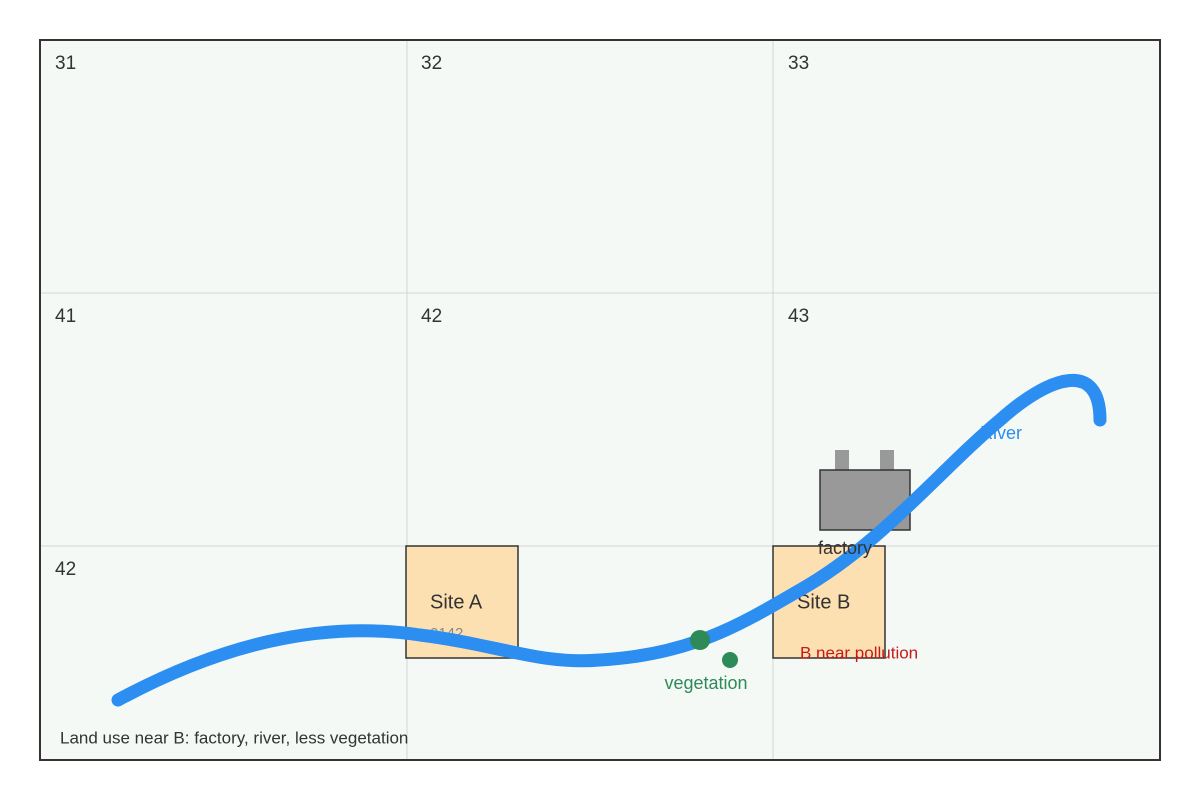 This screenshot has height=800, width=1200. I want to click on river-label: River, so click(1001, 433).